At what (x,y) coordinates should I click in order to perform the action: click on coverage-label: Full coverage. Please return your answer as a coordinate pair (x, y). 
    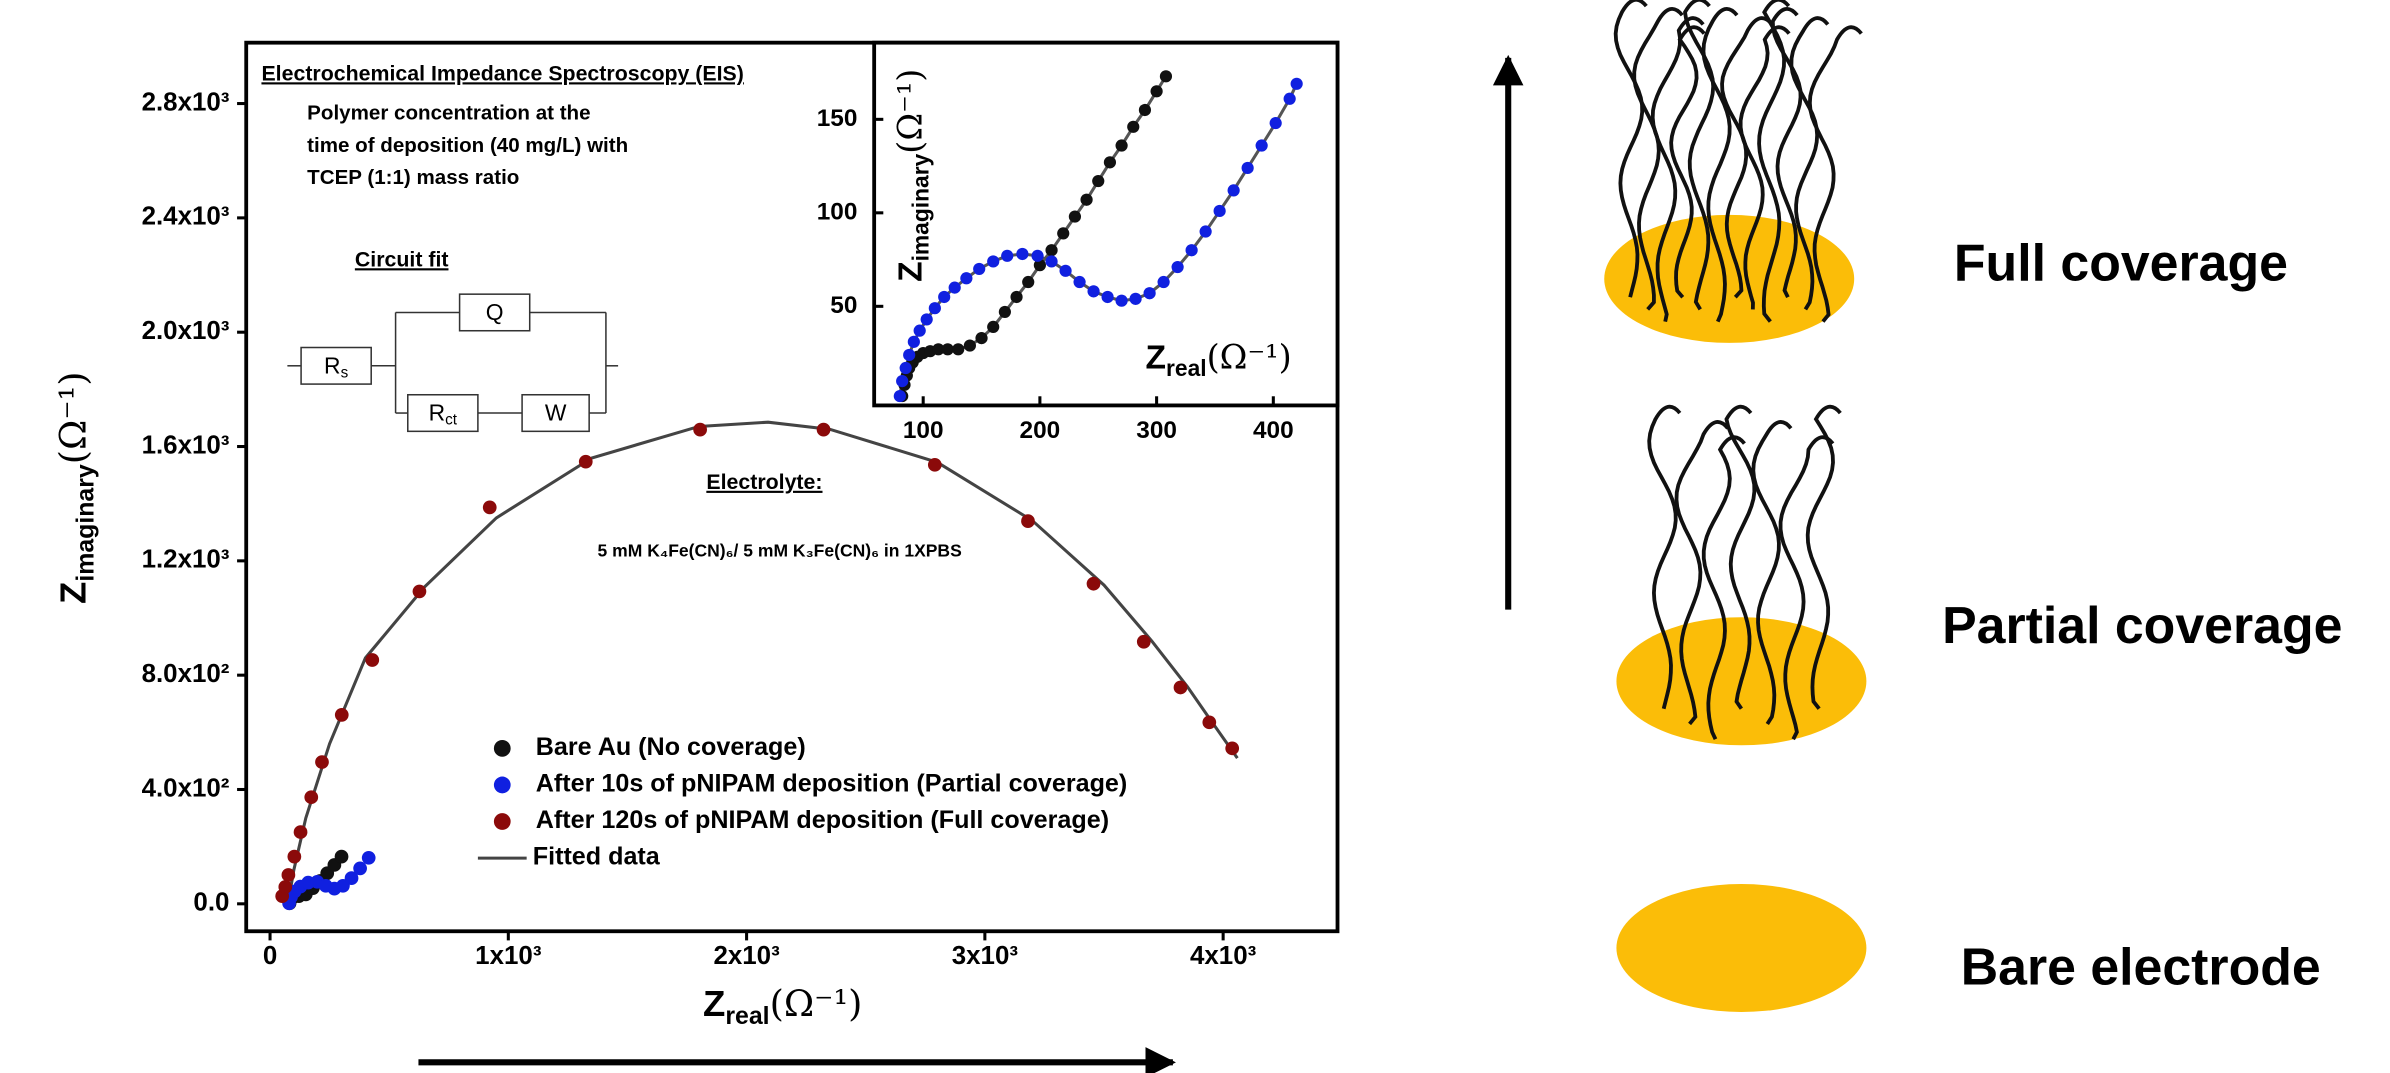
    Looking at the image, I should click on (2121, 262).